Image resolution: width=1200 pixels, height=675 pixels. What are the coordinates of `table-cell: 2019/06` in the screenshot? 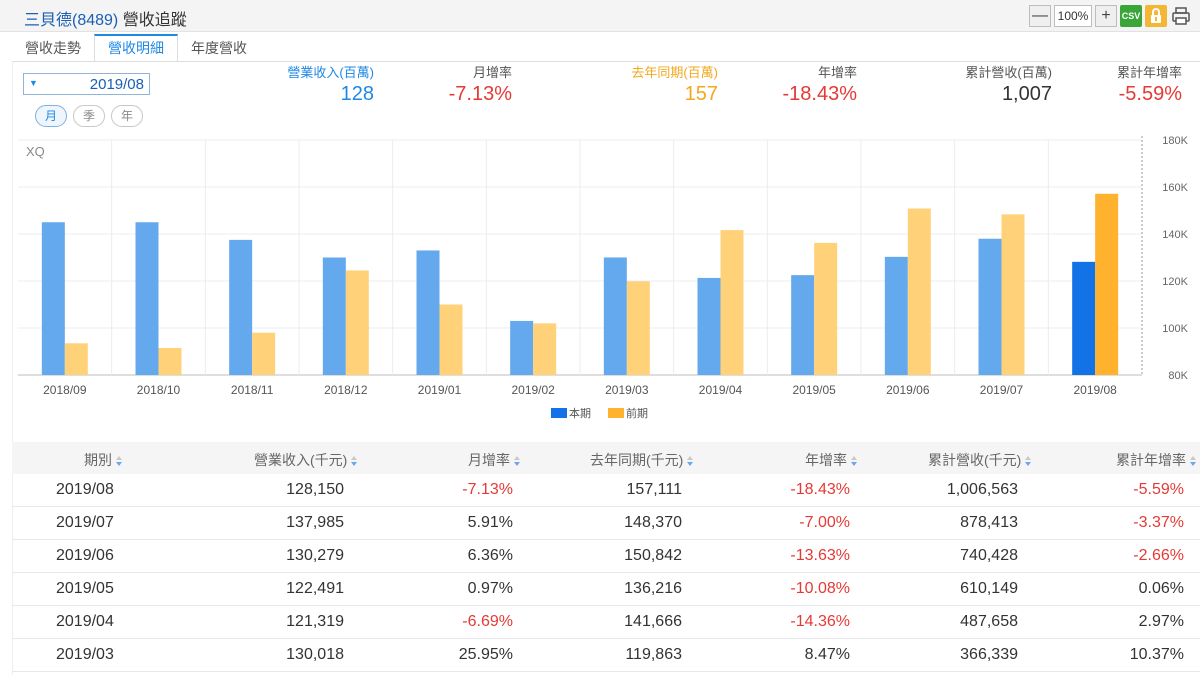 It's located at (96, 556).